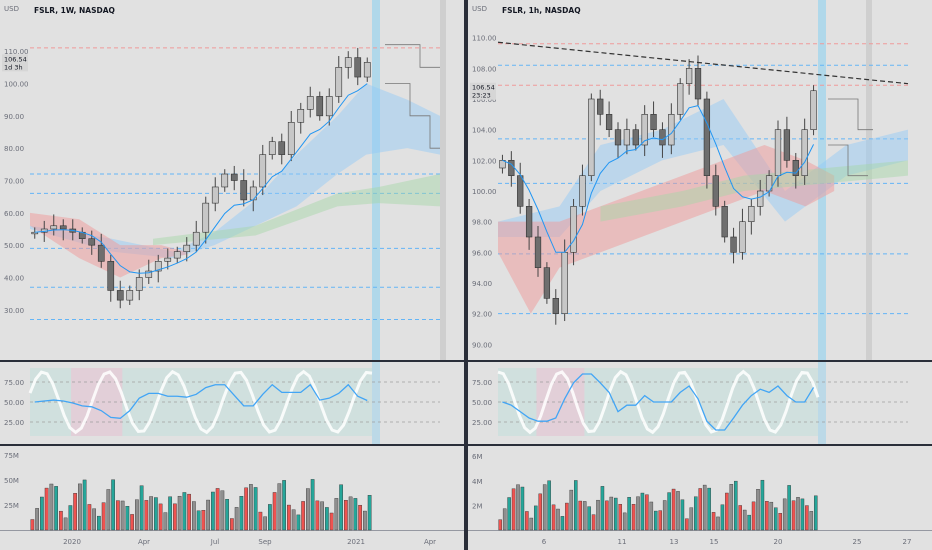 The height and width of the screenshot is (550, 932). I want to click on currency-label: USD, so click(479, 9).